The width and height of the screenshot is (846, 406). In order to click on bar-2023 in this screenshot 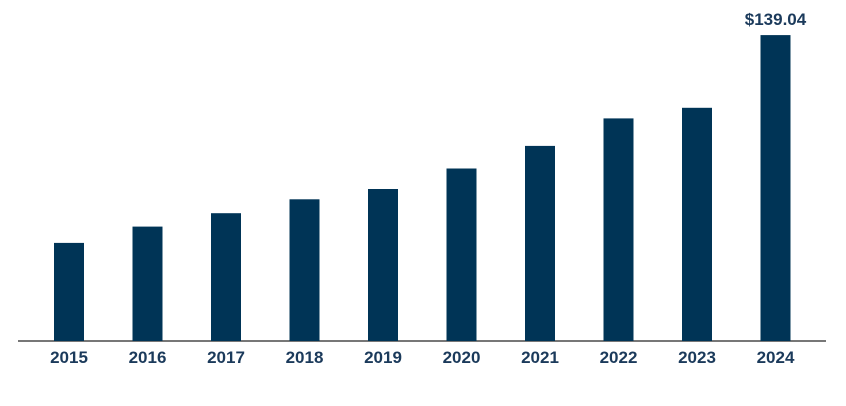, I will do `click(697, 224)`.